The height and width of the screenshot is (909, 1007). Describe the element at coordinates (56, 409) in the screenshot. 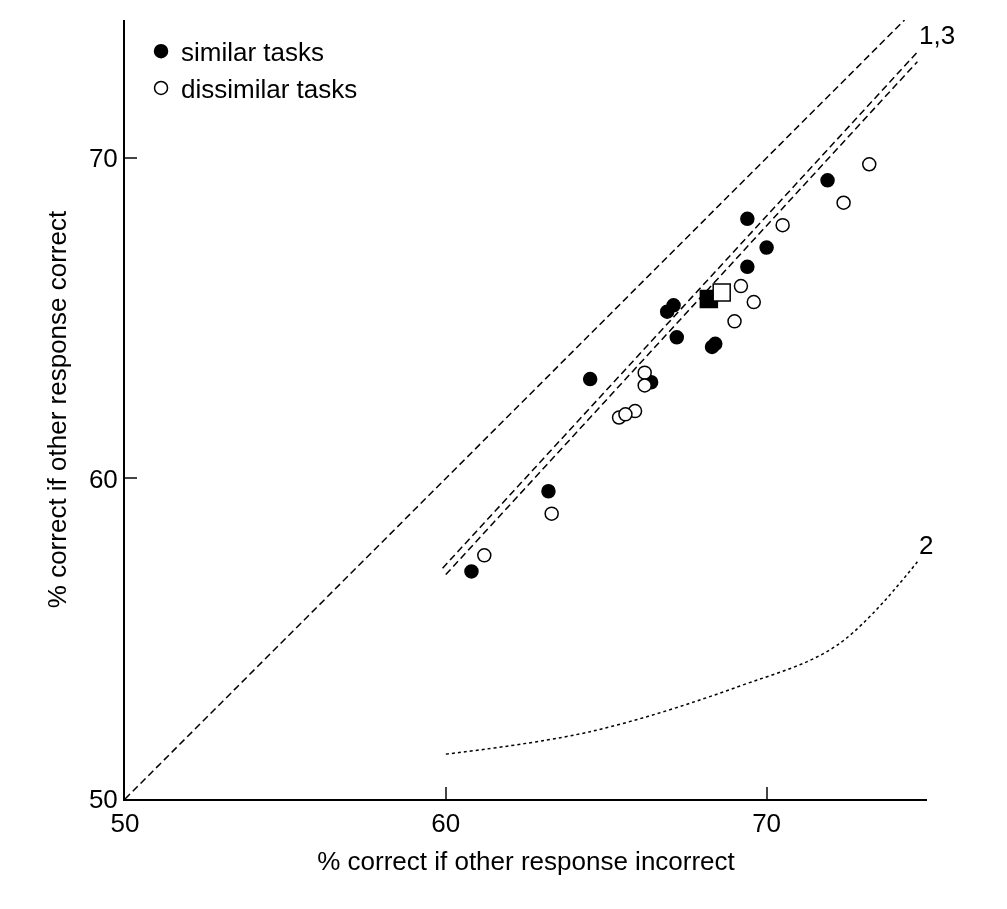

I see `y-axis-title: % correct if other response correct` at that location.